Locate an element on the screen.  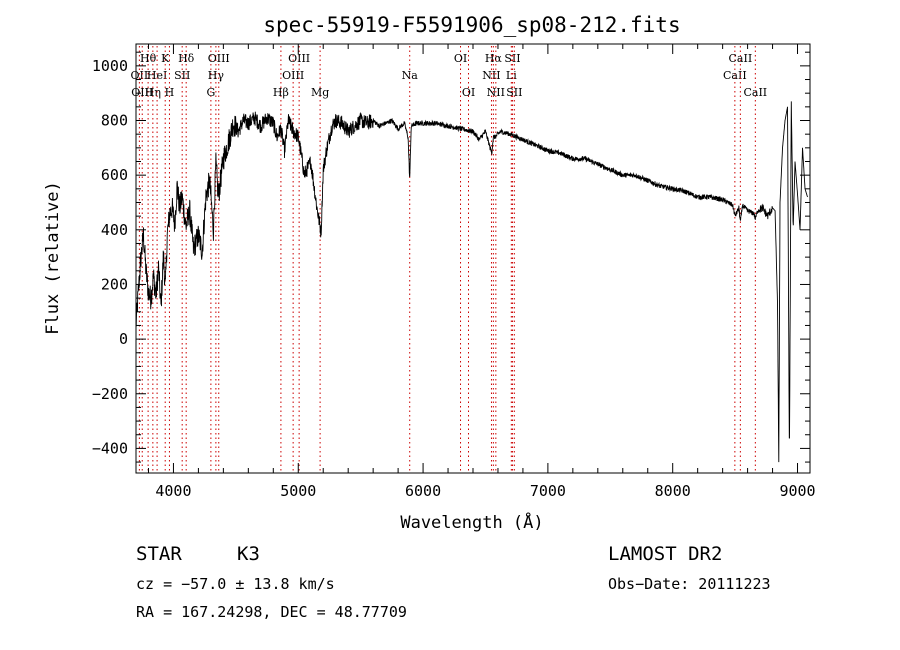
survey-label: LAMOST DR2 is located at coordinates (665, 554).